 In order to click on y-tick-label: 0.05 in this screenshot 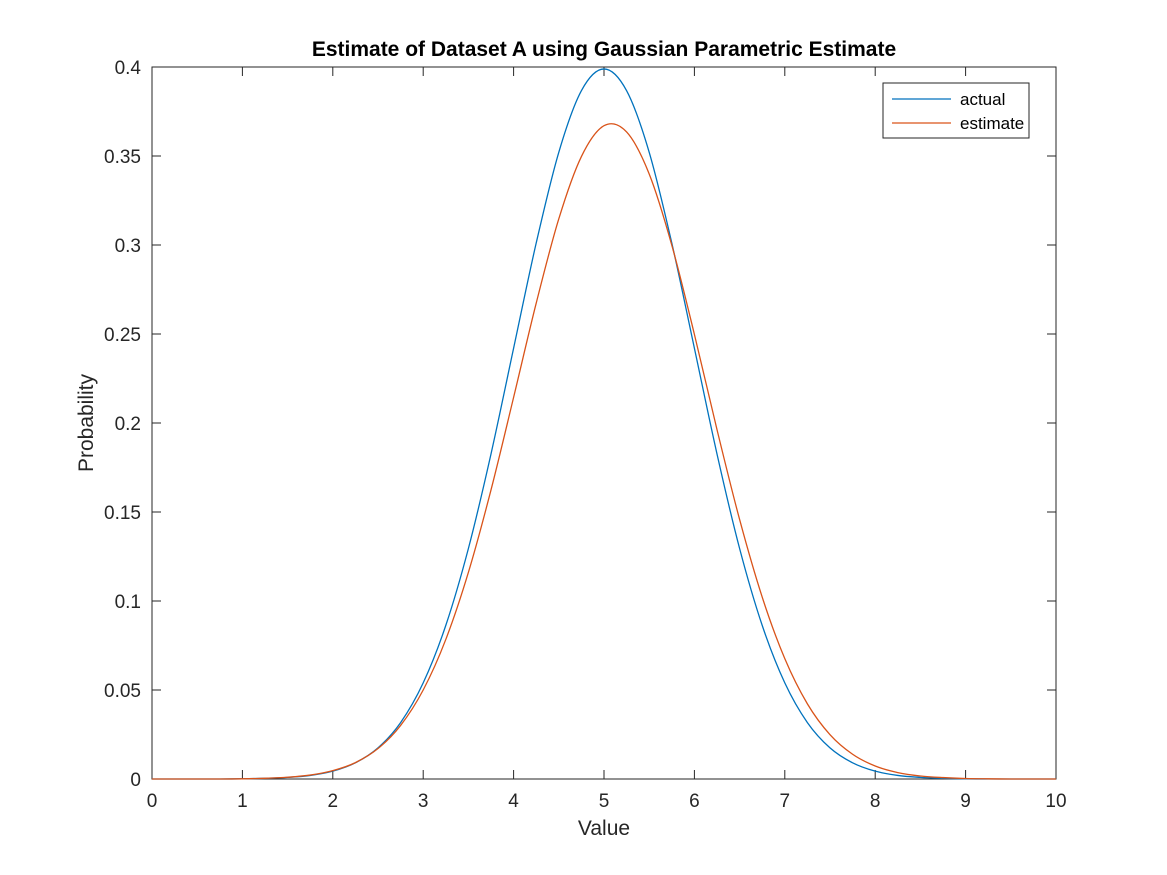, I will do `click(122, 691)`.